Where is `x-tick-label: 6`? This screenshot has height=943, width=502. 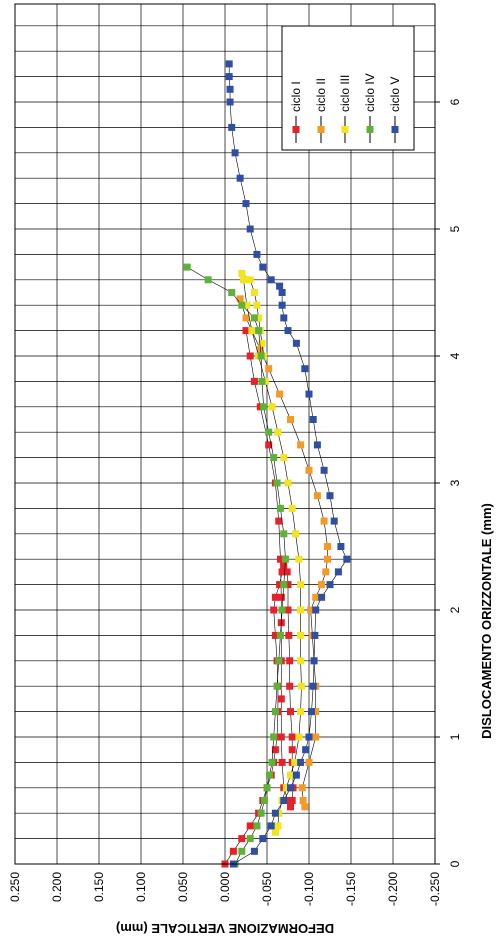 x-tick-label: 6 is located at coordinates (455, 101).